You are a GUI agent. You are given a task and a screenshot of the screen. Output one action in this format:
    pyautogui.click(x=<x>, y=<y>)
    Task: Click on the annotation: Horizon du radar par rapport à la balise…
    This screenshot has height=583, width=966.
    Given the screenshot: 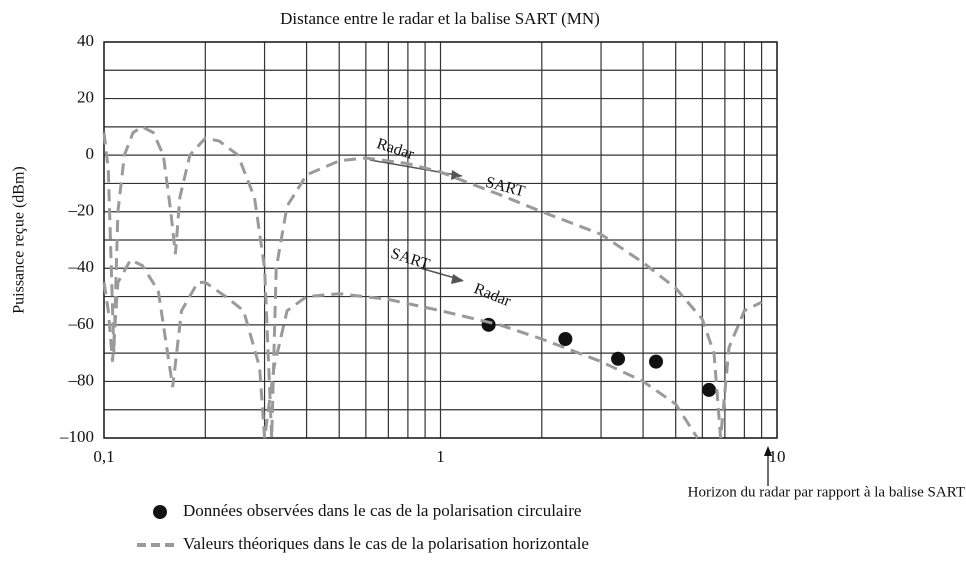 What is the action you would take?
    pyautogui.click(x=826, y=492)
    